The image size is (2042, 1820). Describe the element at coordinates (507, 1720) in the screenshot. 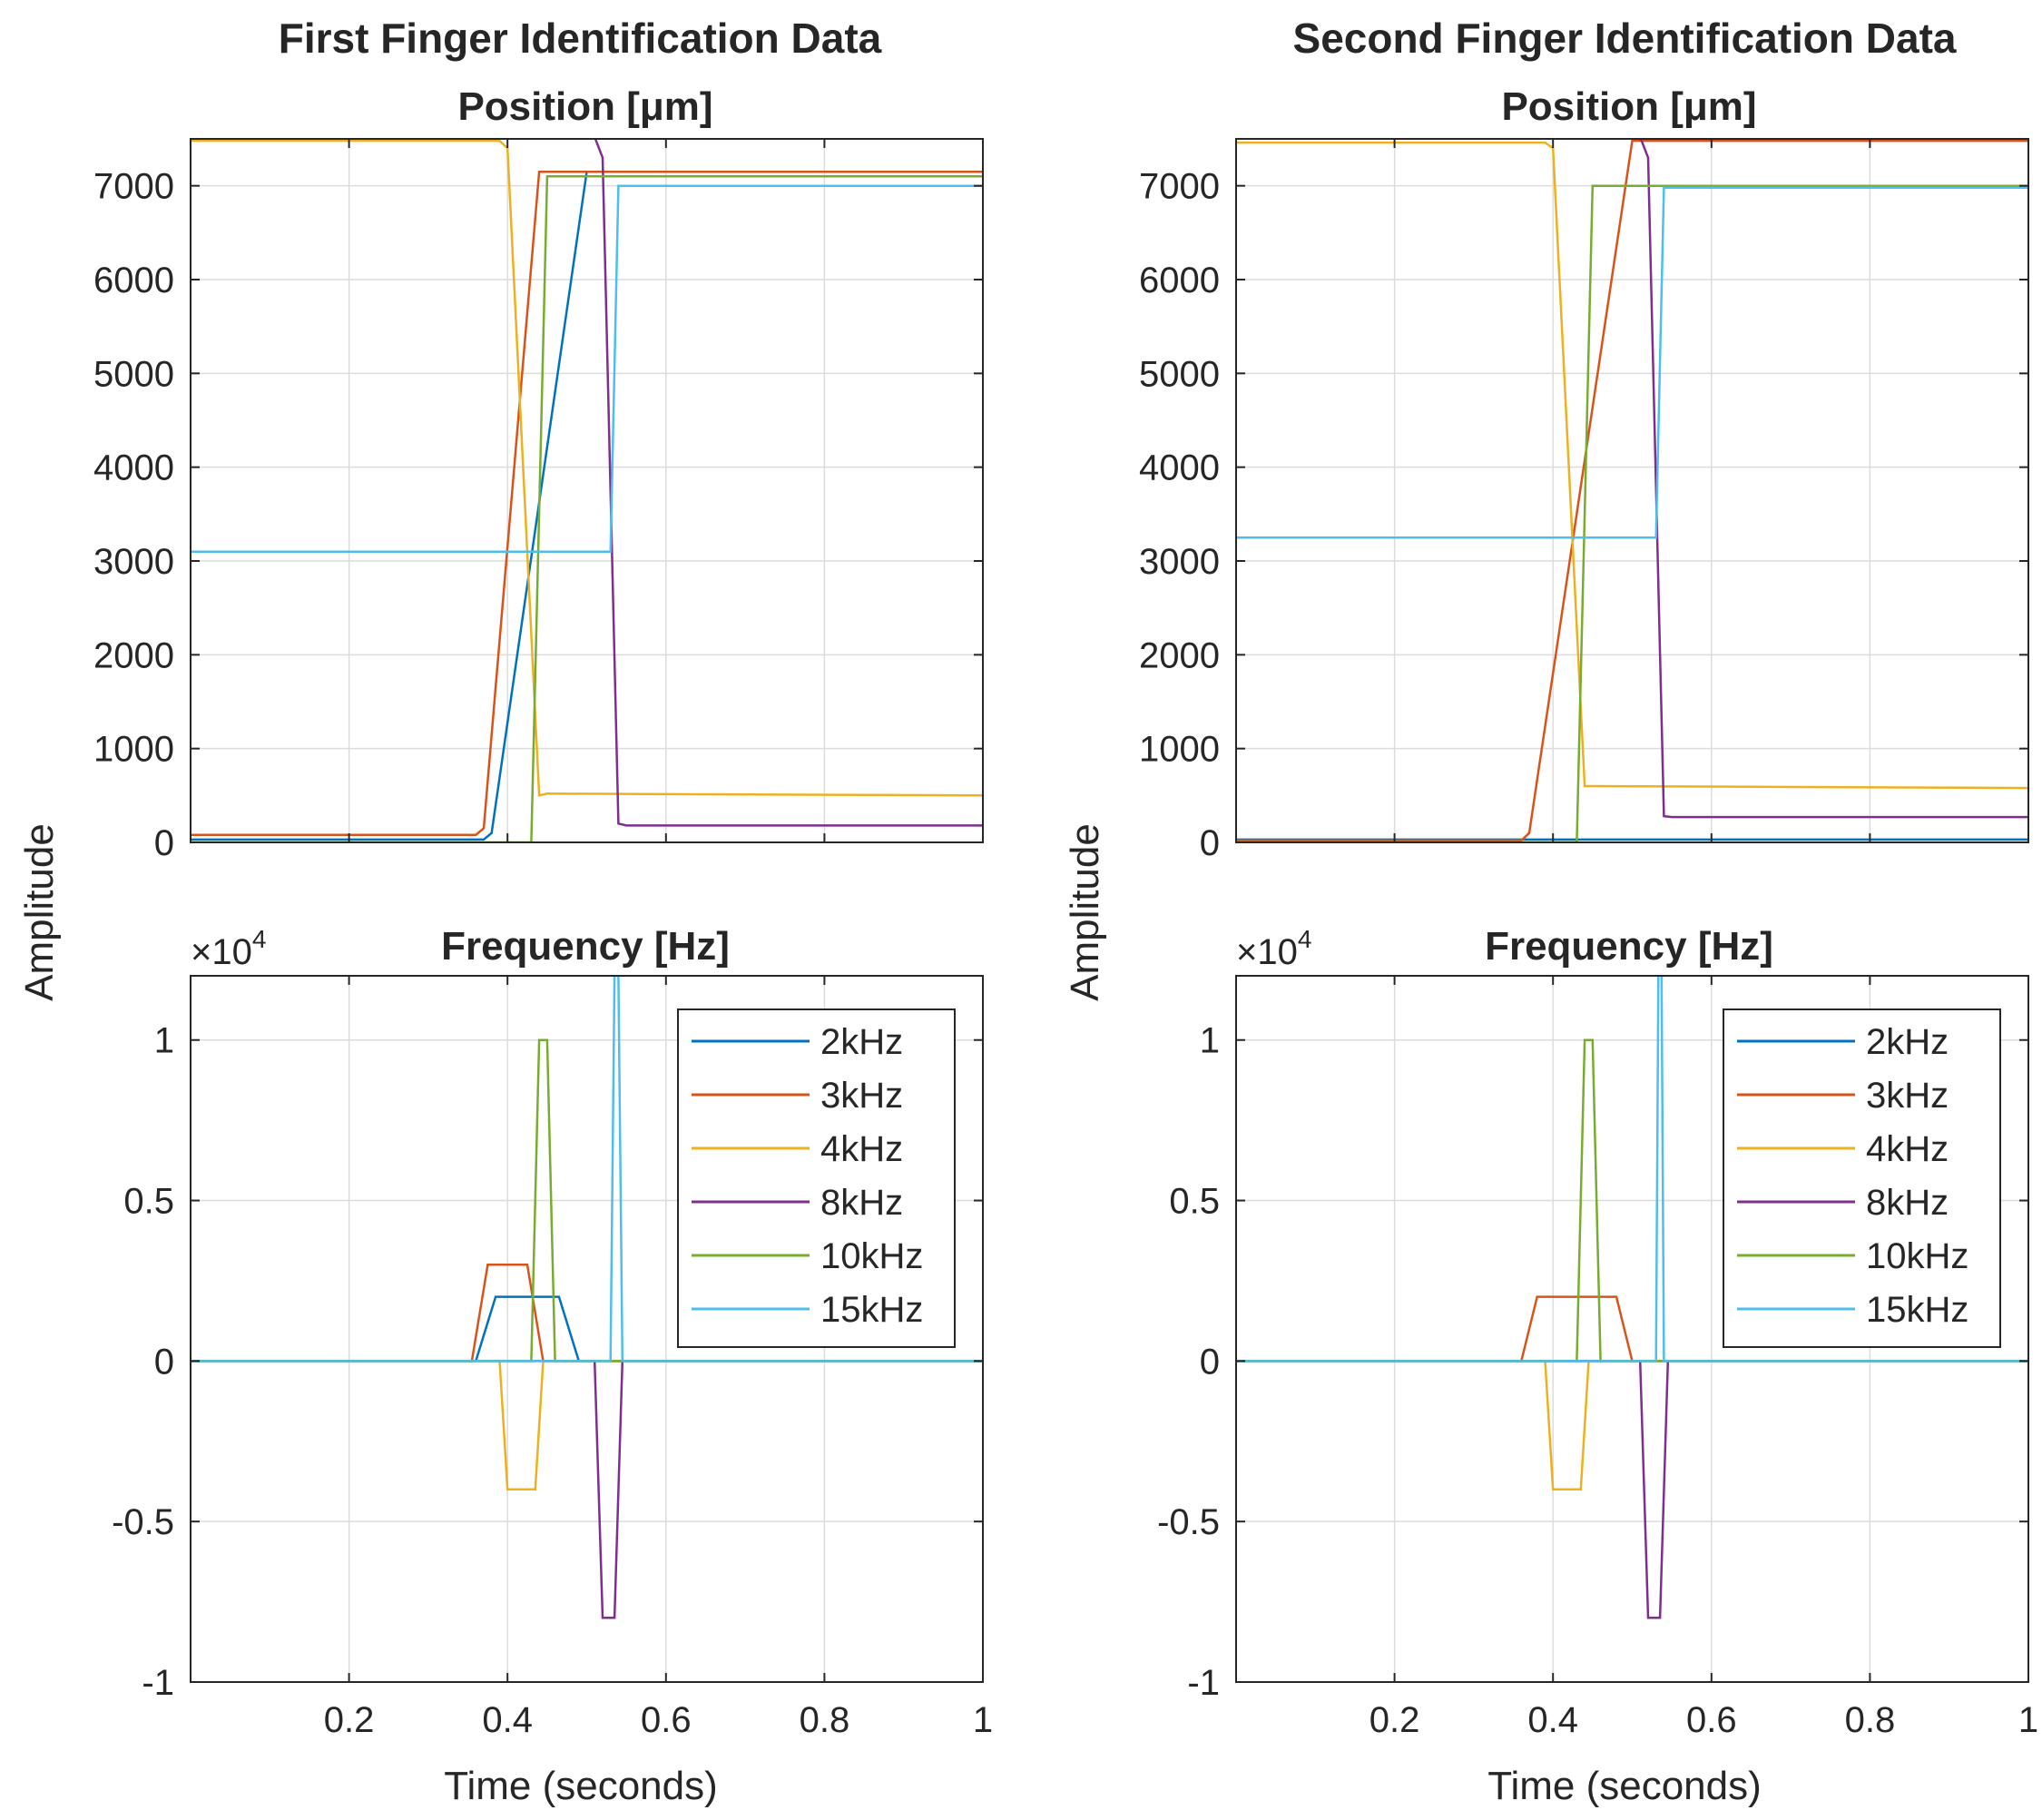

I see `left-freq-xtick-label-1: 0.4` at that location.